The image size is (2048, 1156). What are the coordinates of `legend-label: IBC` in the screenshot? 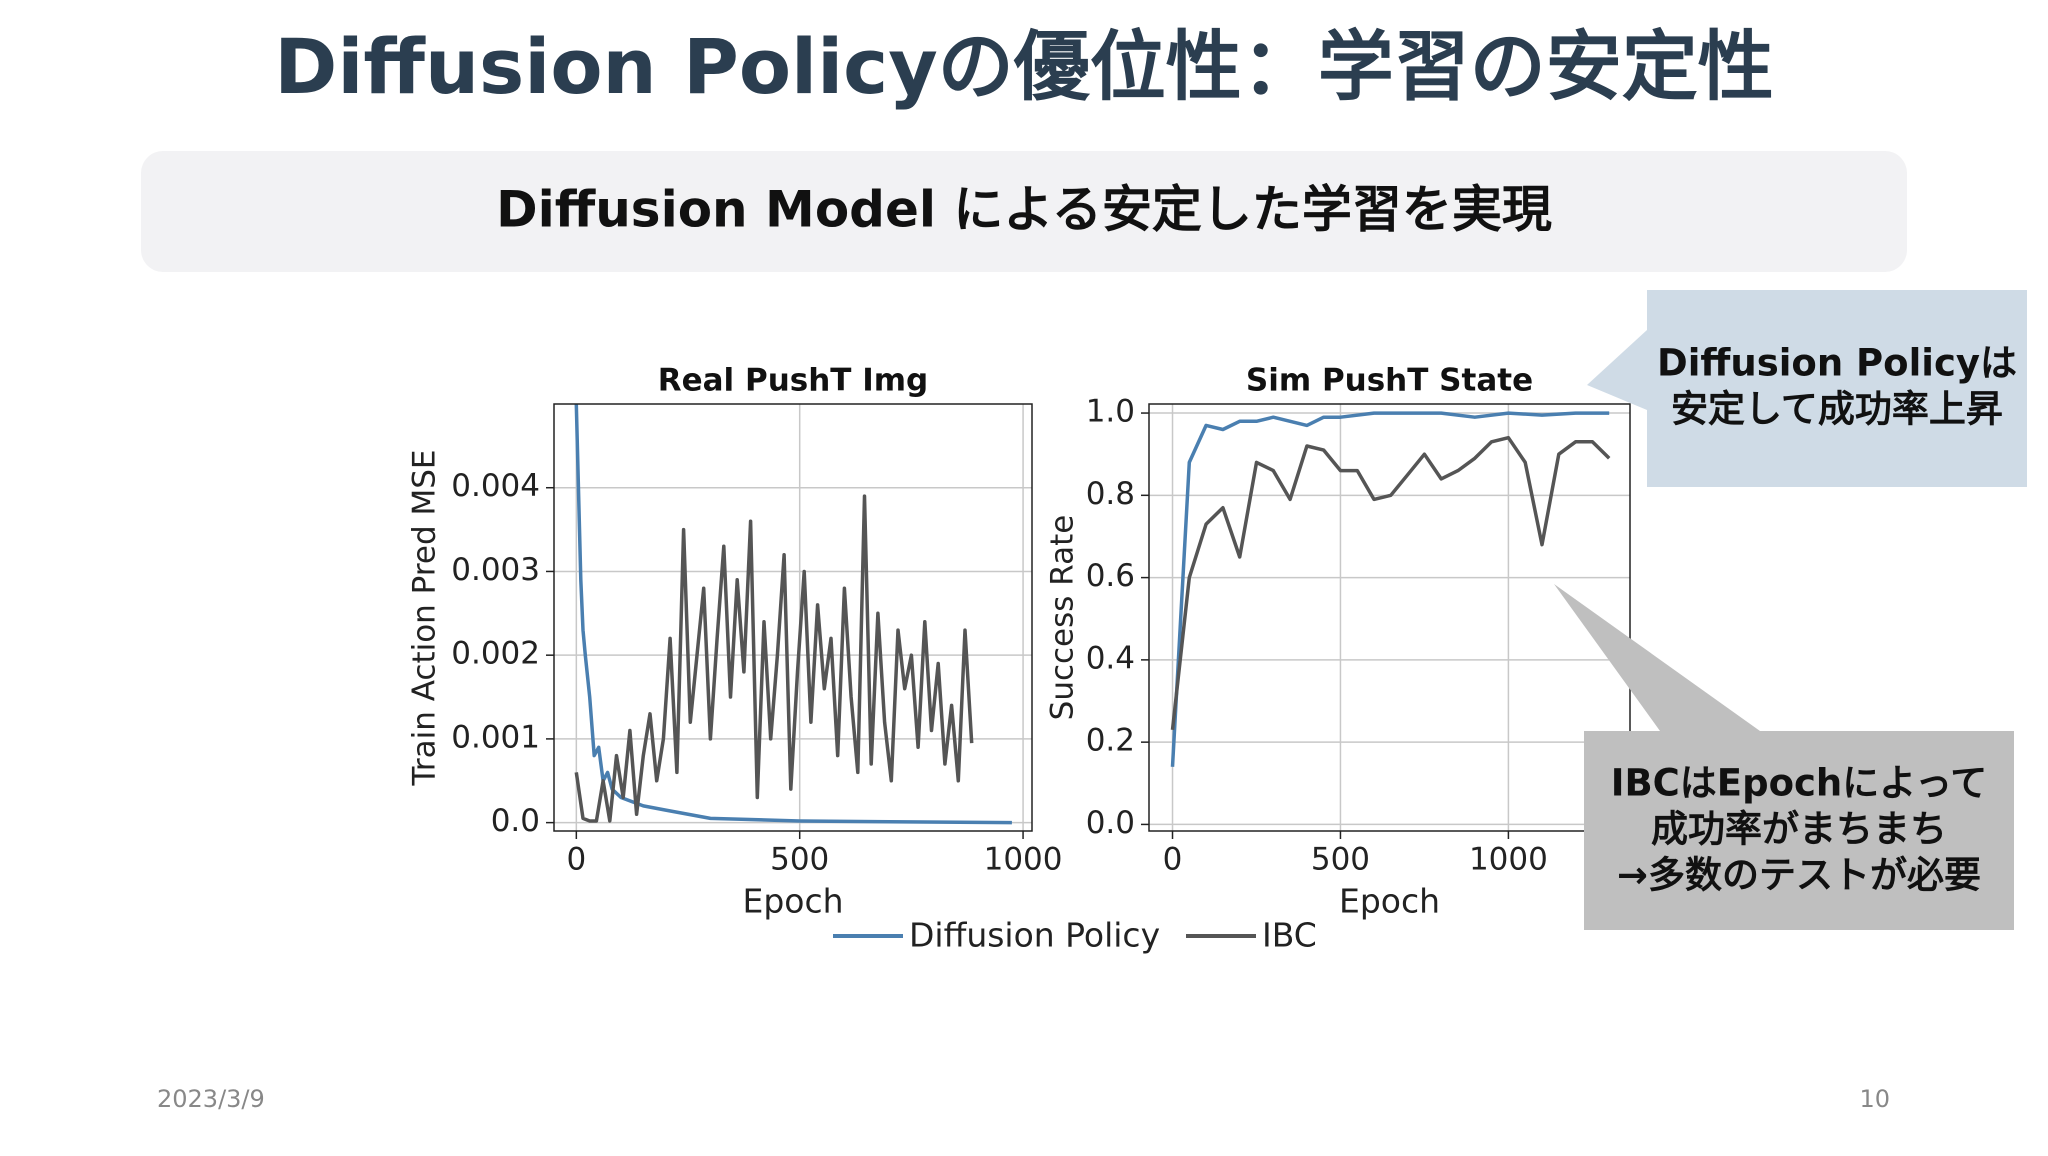 It's located at (1289, 935).